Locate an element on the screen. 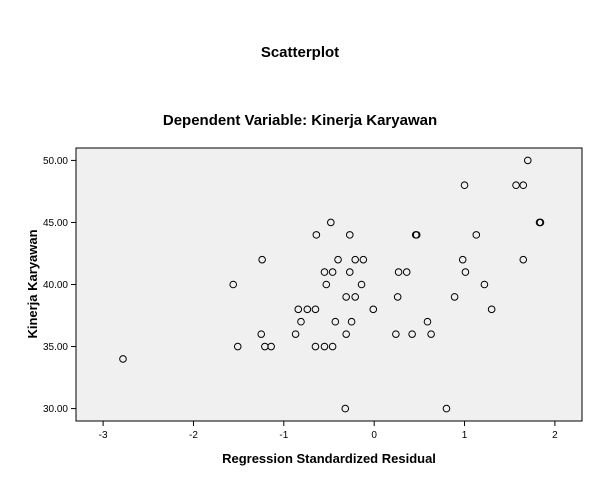 The image size is (600, 480). x-tick-label: -1 is located at coordinates (283, 435).